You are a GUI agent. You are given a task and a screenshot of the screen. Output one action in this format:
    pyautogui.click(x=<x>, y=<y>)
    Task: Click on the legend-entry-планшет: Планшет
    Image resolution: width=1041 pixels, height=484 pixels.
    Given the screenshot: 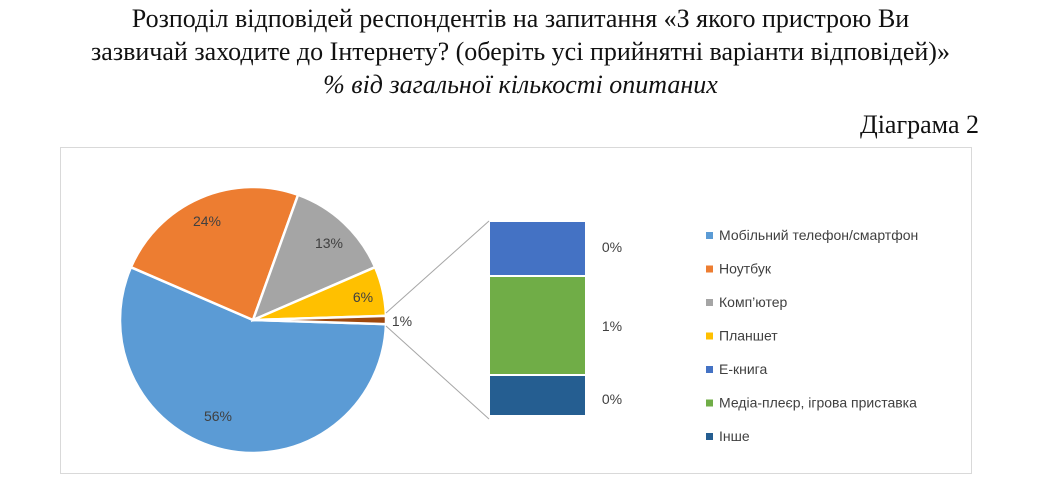 What is the action you would take?
    pyautogui.click(x=748, y=336)
    